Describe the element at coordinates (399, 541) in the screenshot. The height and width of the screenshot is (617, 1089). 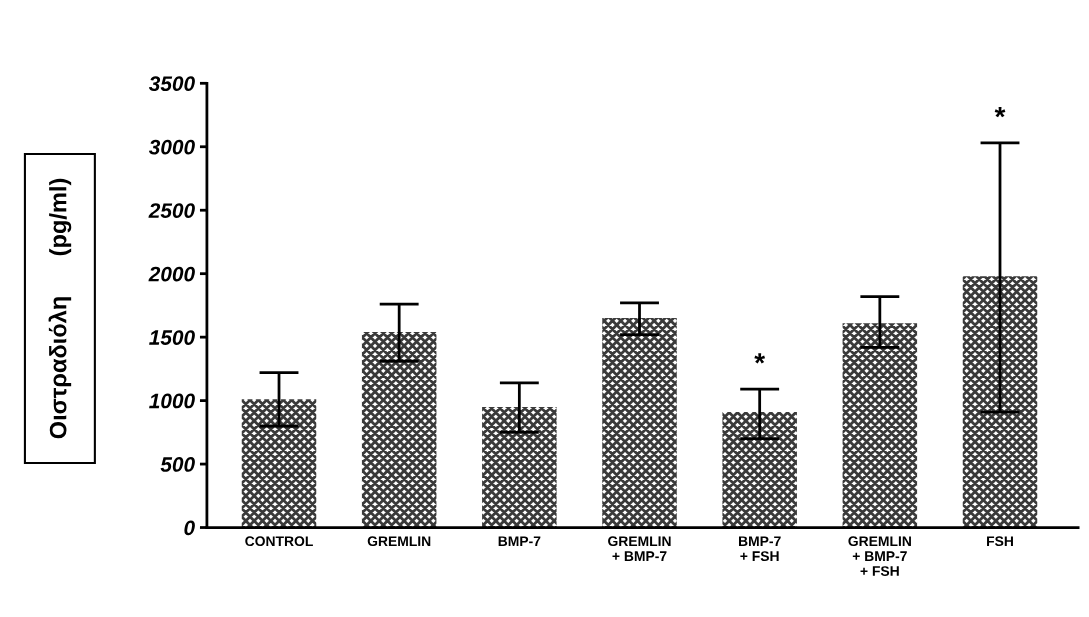
I see `x-tick-label: GREMLIN` at that location.